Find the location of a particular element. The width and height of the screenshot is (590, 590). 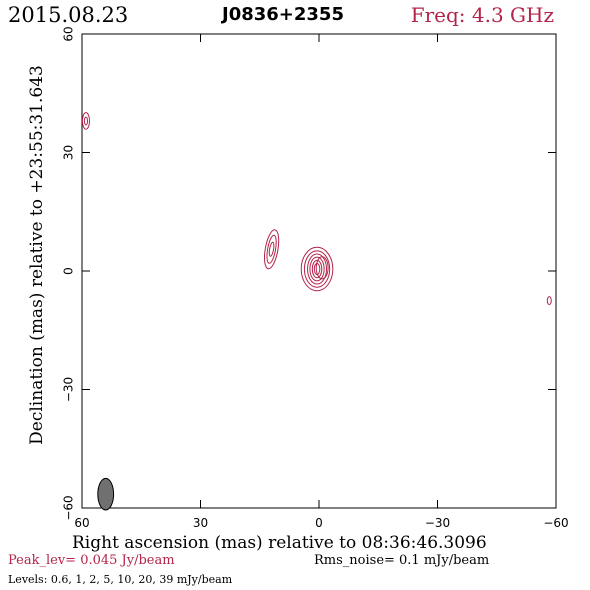

rms-noise: Rms_noise= 0.1 mJy/beam is located at coordinates (402, 560).